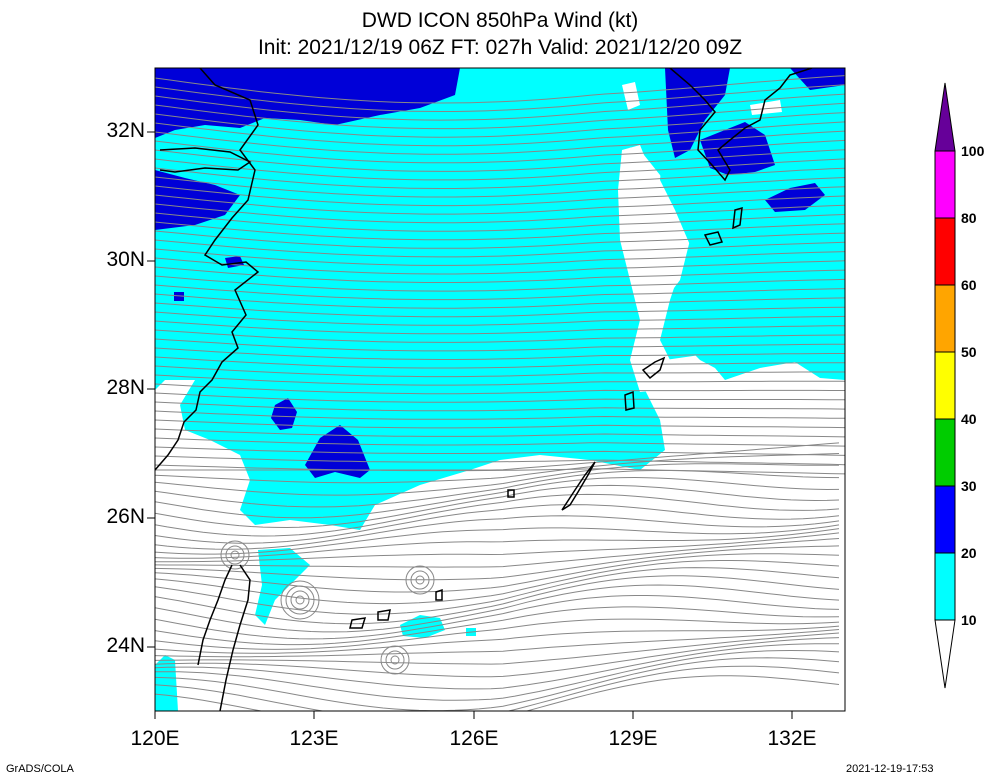 This screenshot has width=1000, height=779. What do you see at coordinates (474, 738) in the screenshot?
I see `lon-label-126e: 126E` at bounding box center [474, 738].